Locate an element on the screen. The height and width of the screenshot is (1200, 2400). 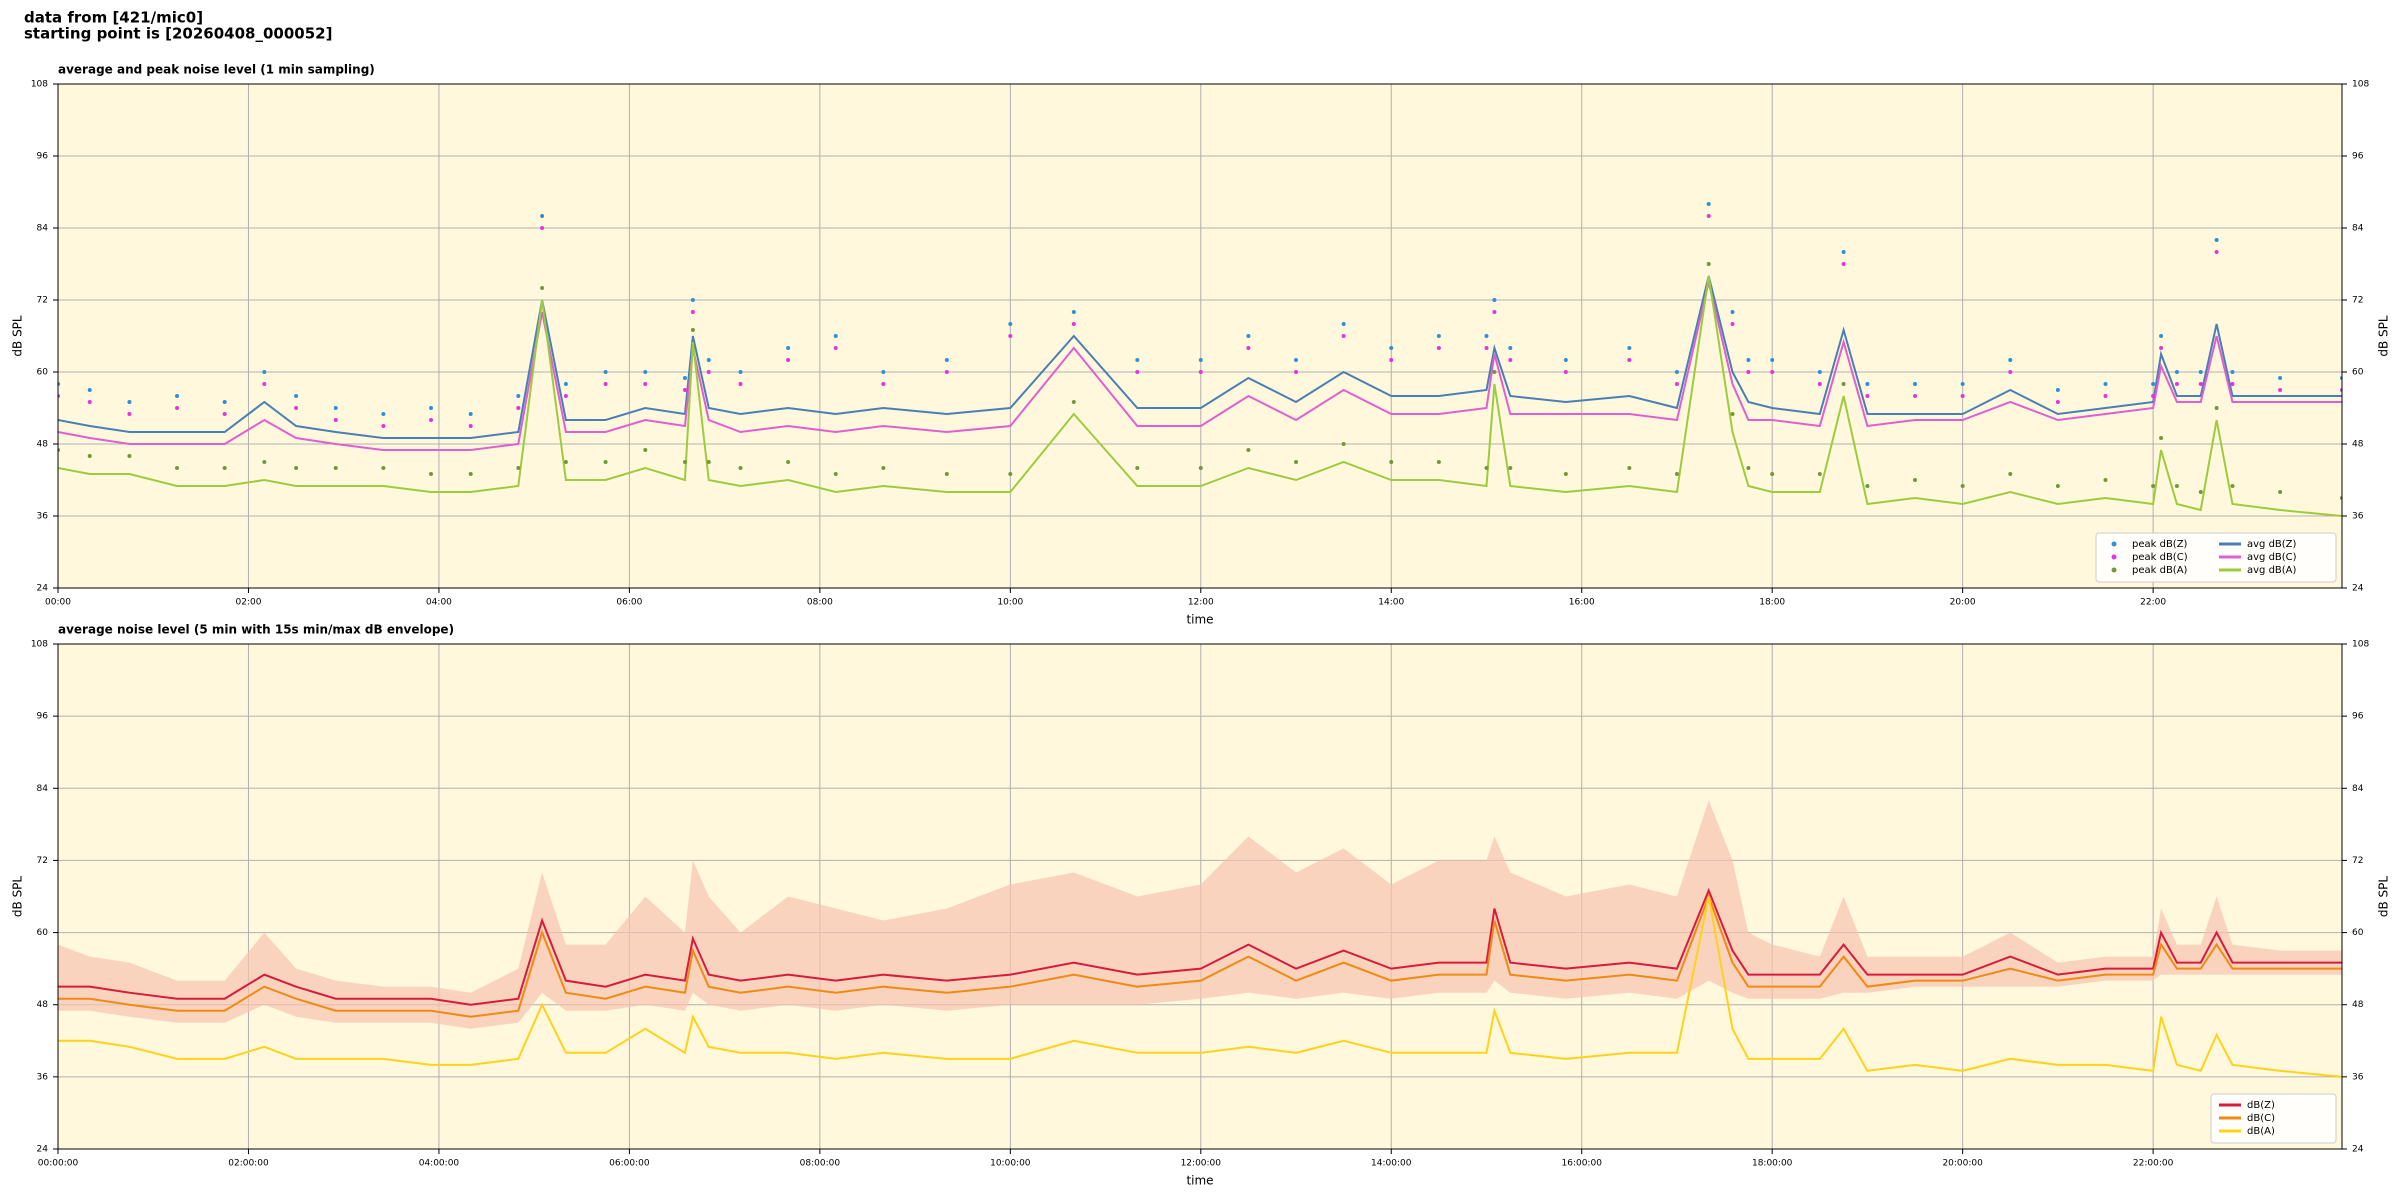
legend-label: avg dB(A) is located at coordinates (2272, 570).